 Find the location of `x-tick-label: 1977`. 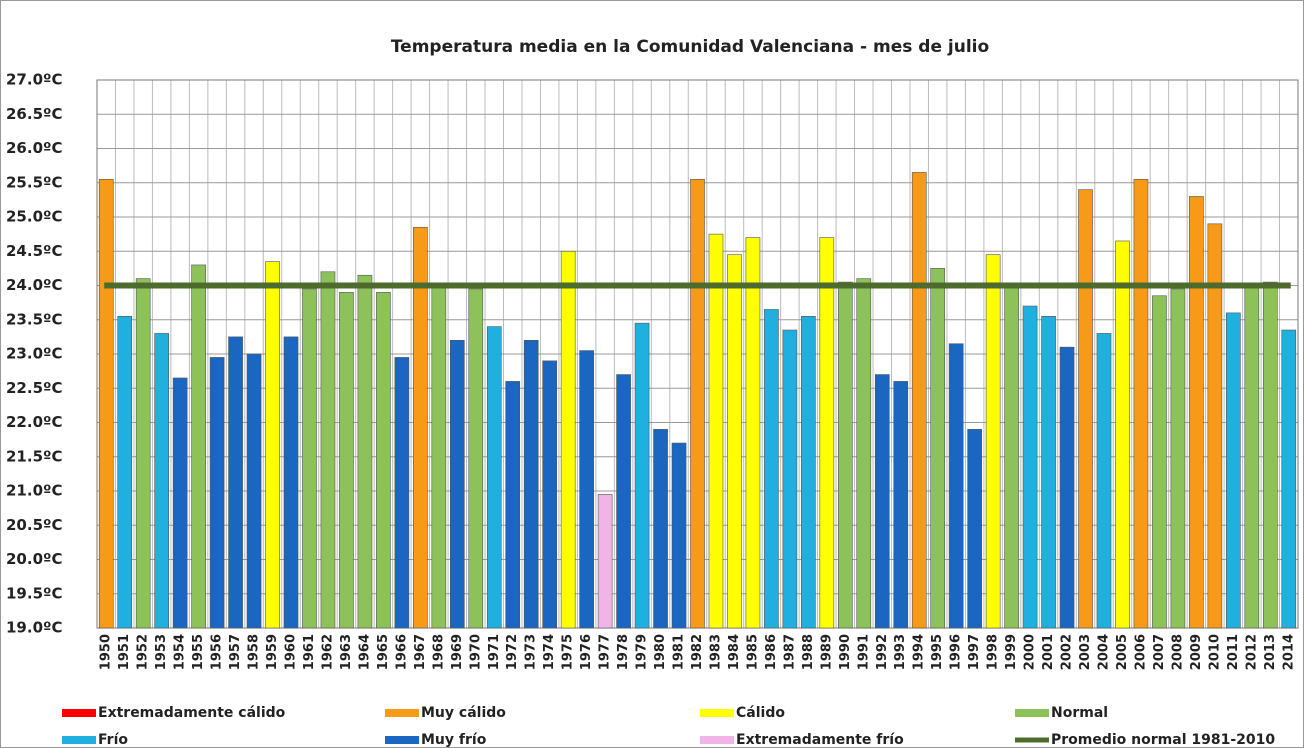

x-tick-label: 1977 is located at coordinates (605, 652).